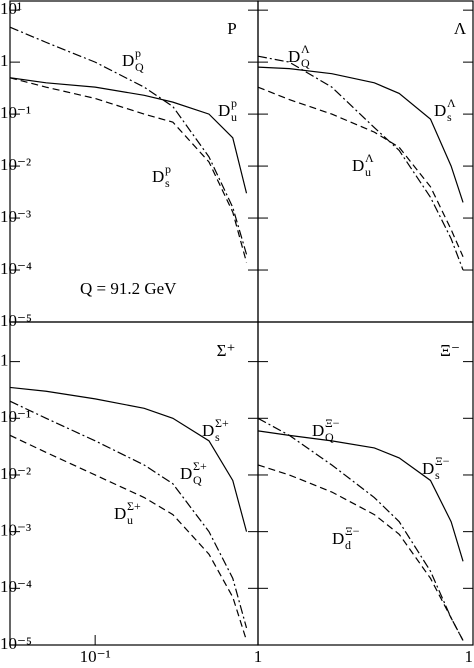  I want to click on series-label: DuΛ, so click(363, 165).